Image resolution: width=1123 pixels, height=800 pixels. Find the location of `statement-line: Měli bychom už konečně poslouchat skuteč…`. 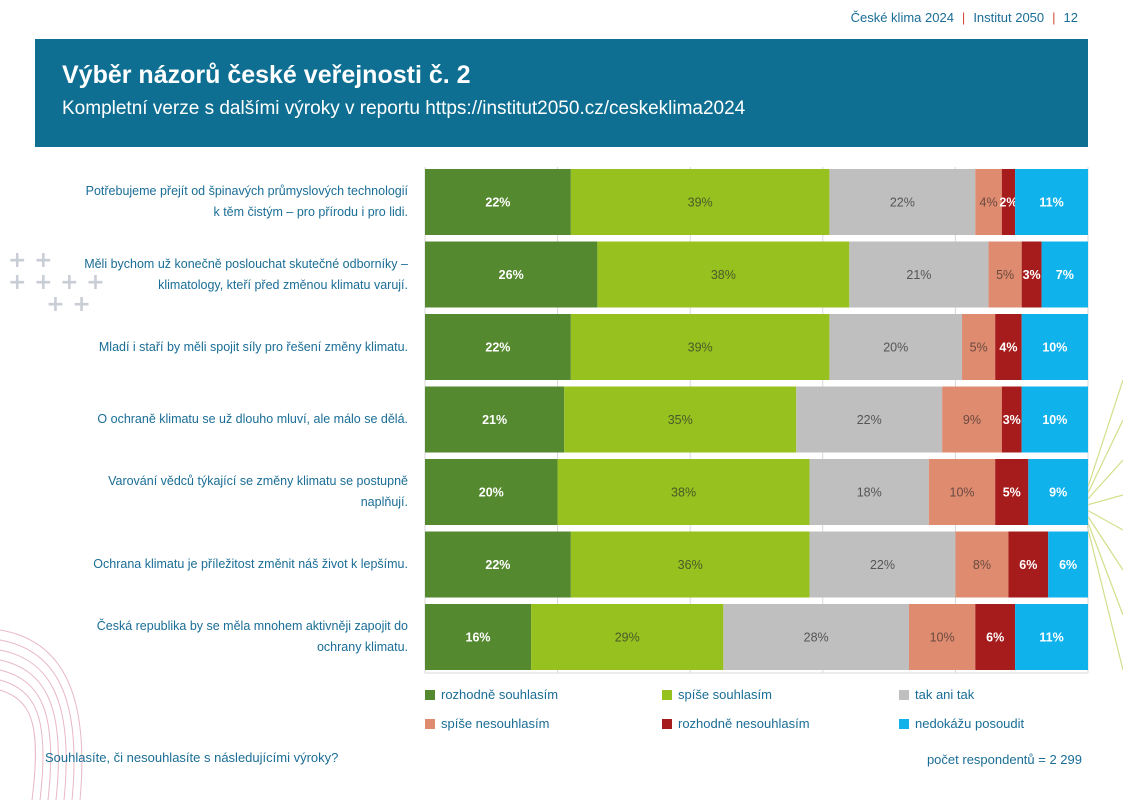

statement-line: Měli bychom už konečně poslouchat skuteč… is located at coordinates (246, 263).